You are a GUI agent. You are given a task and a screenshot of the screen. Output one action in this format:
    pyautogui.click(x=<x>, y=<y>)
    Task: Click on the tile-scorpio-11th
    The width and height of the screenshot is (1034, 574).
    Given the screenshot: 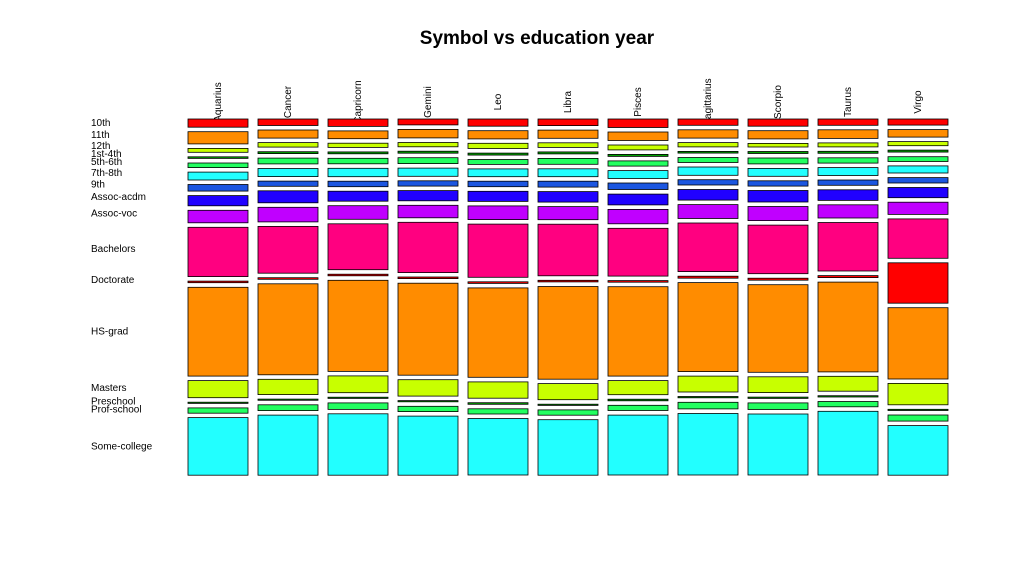 What is the action you would take?
    pyautogui.click(x=778, y=135)
    